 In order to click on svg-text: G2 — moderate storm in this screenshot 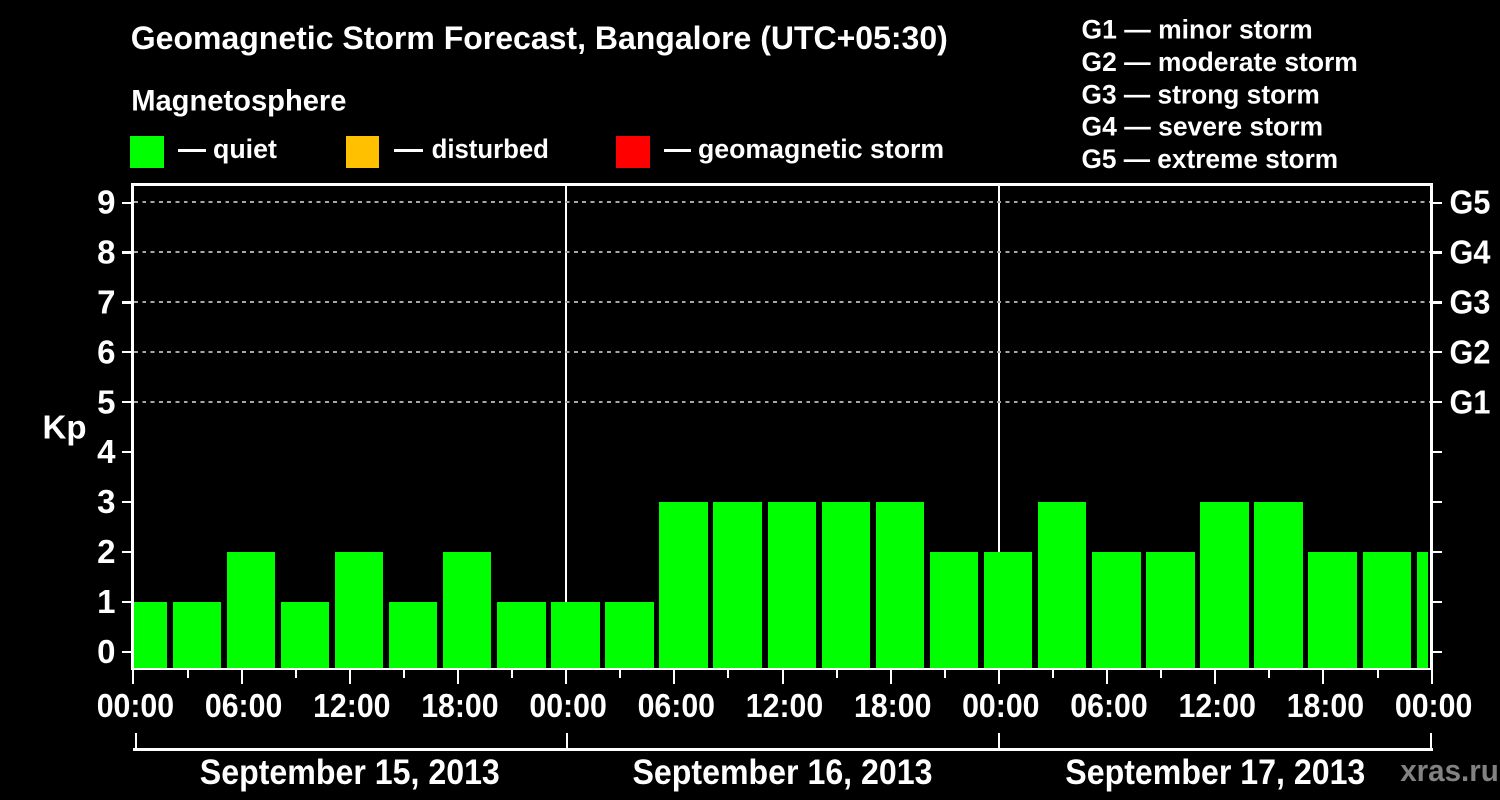, I will do `click(1220, 62)`.